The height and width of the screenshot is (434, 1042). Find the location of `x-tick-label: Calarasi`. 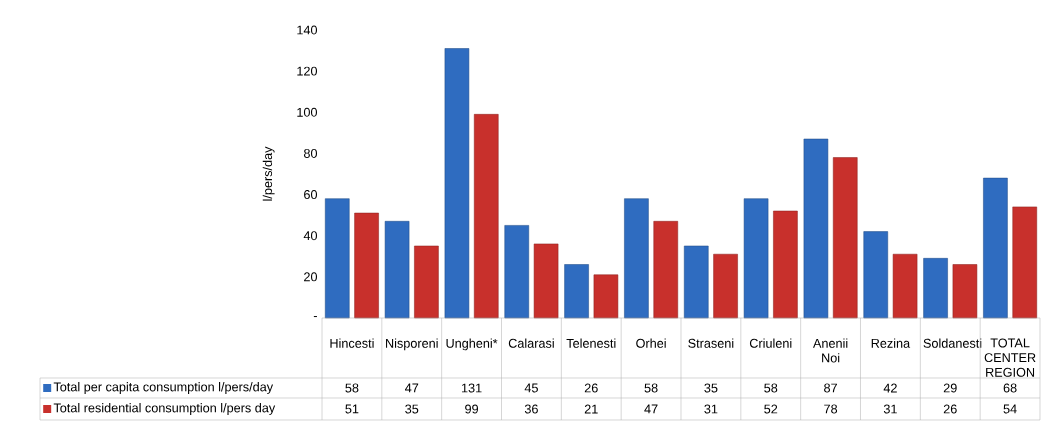

x-tick-label: Calarasi is located at coordinates (531, 343).